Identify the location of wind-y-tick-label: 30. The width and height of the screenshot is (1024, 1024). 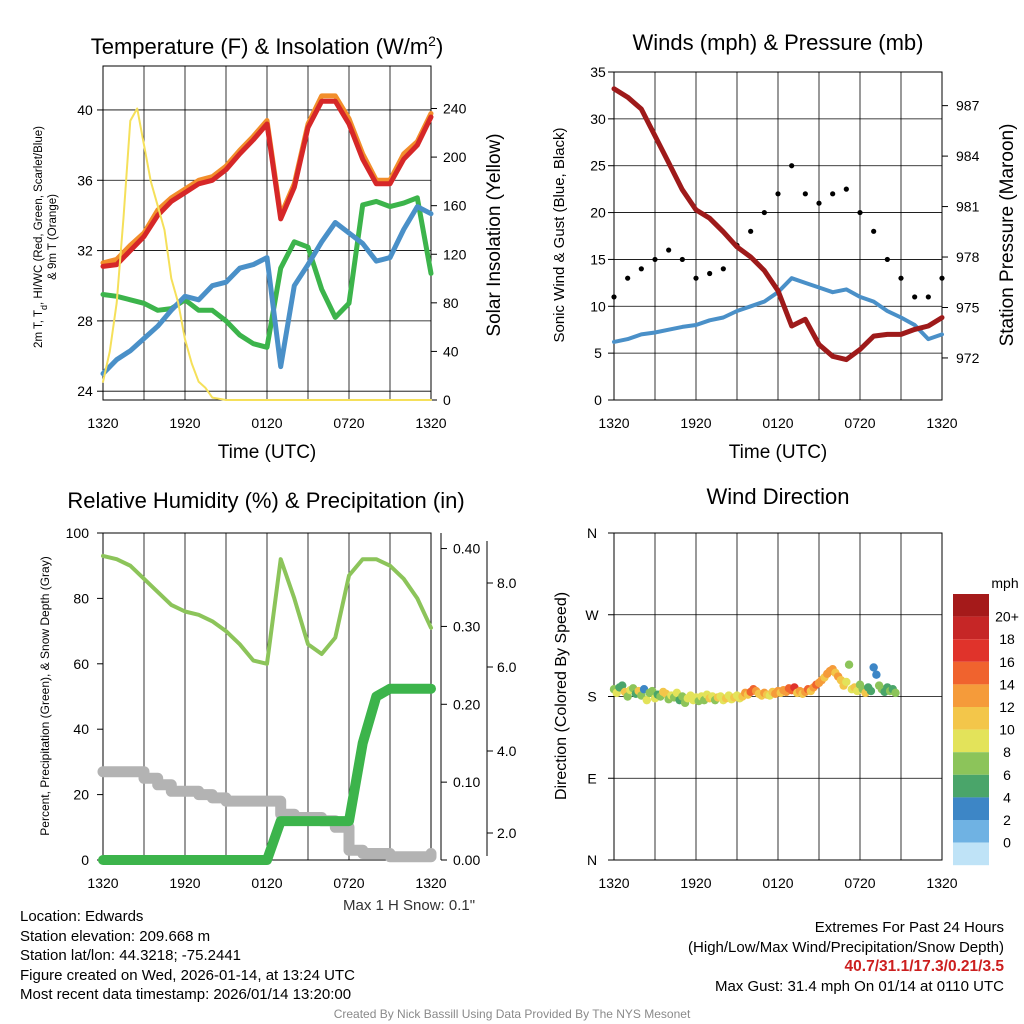
(598, 119).